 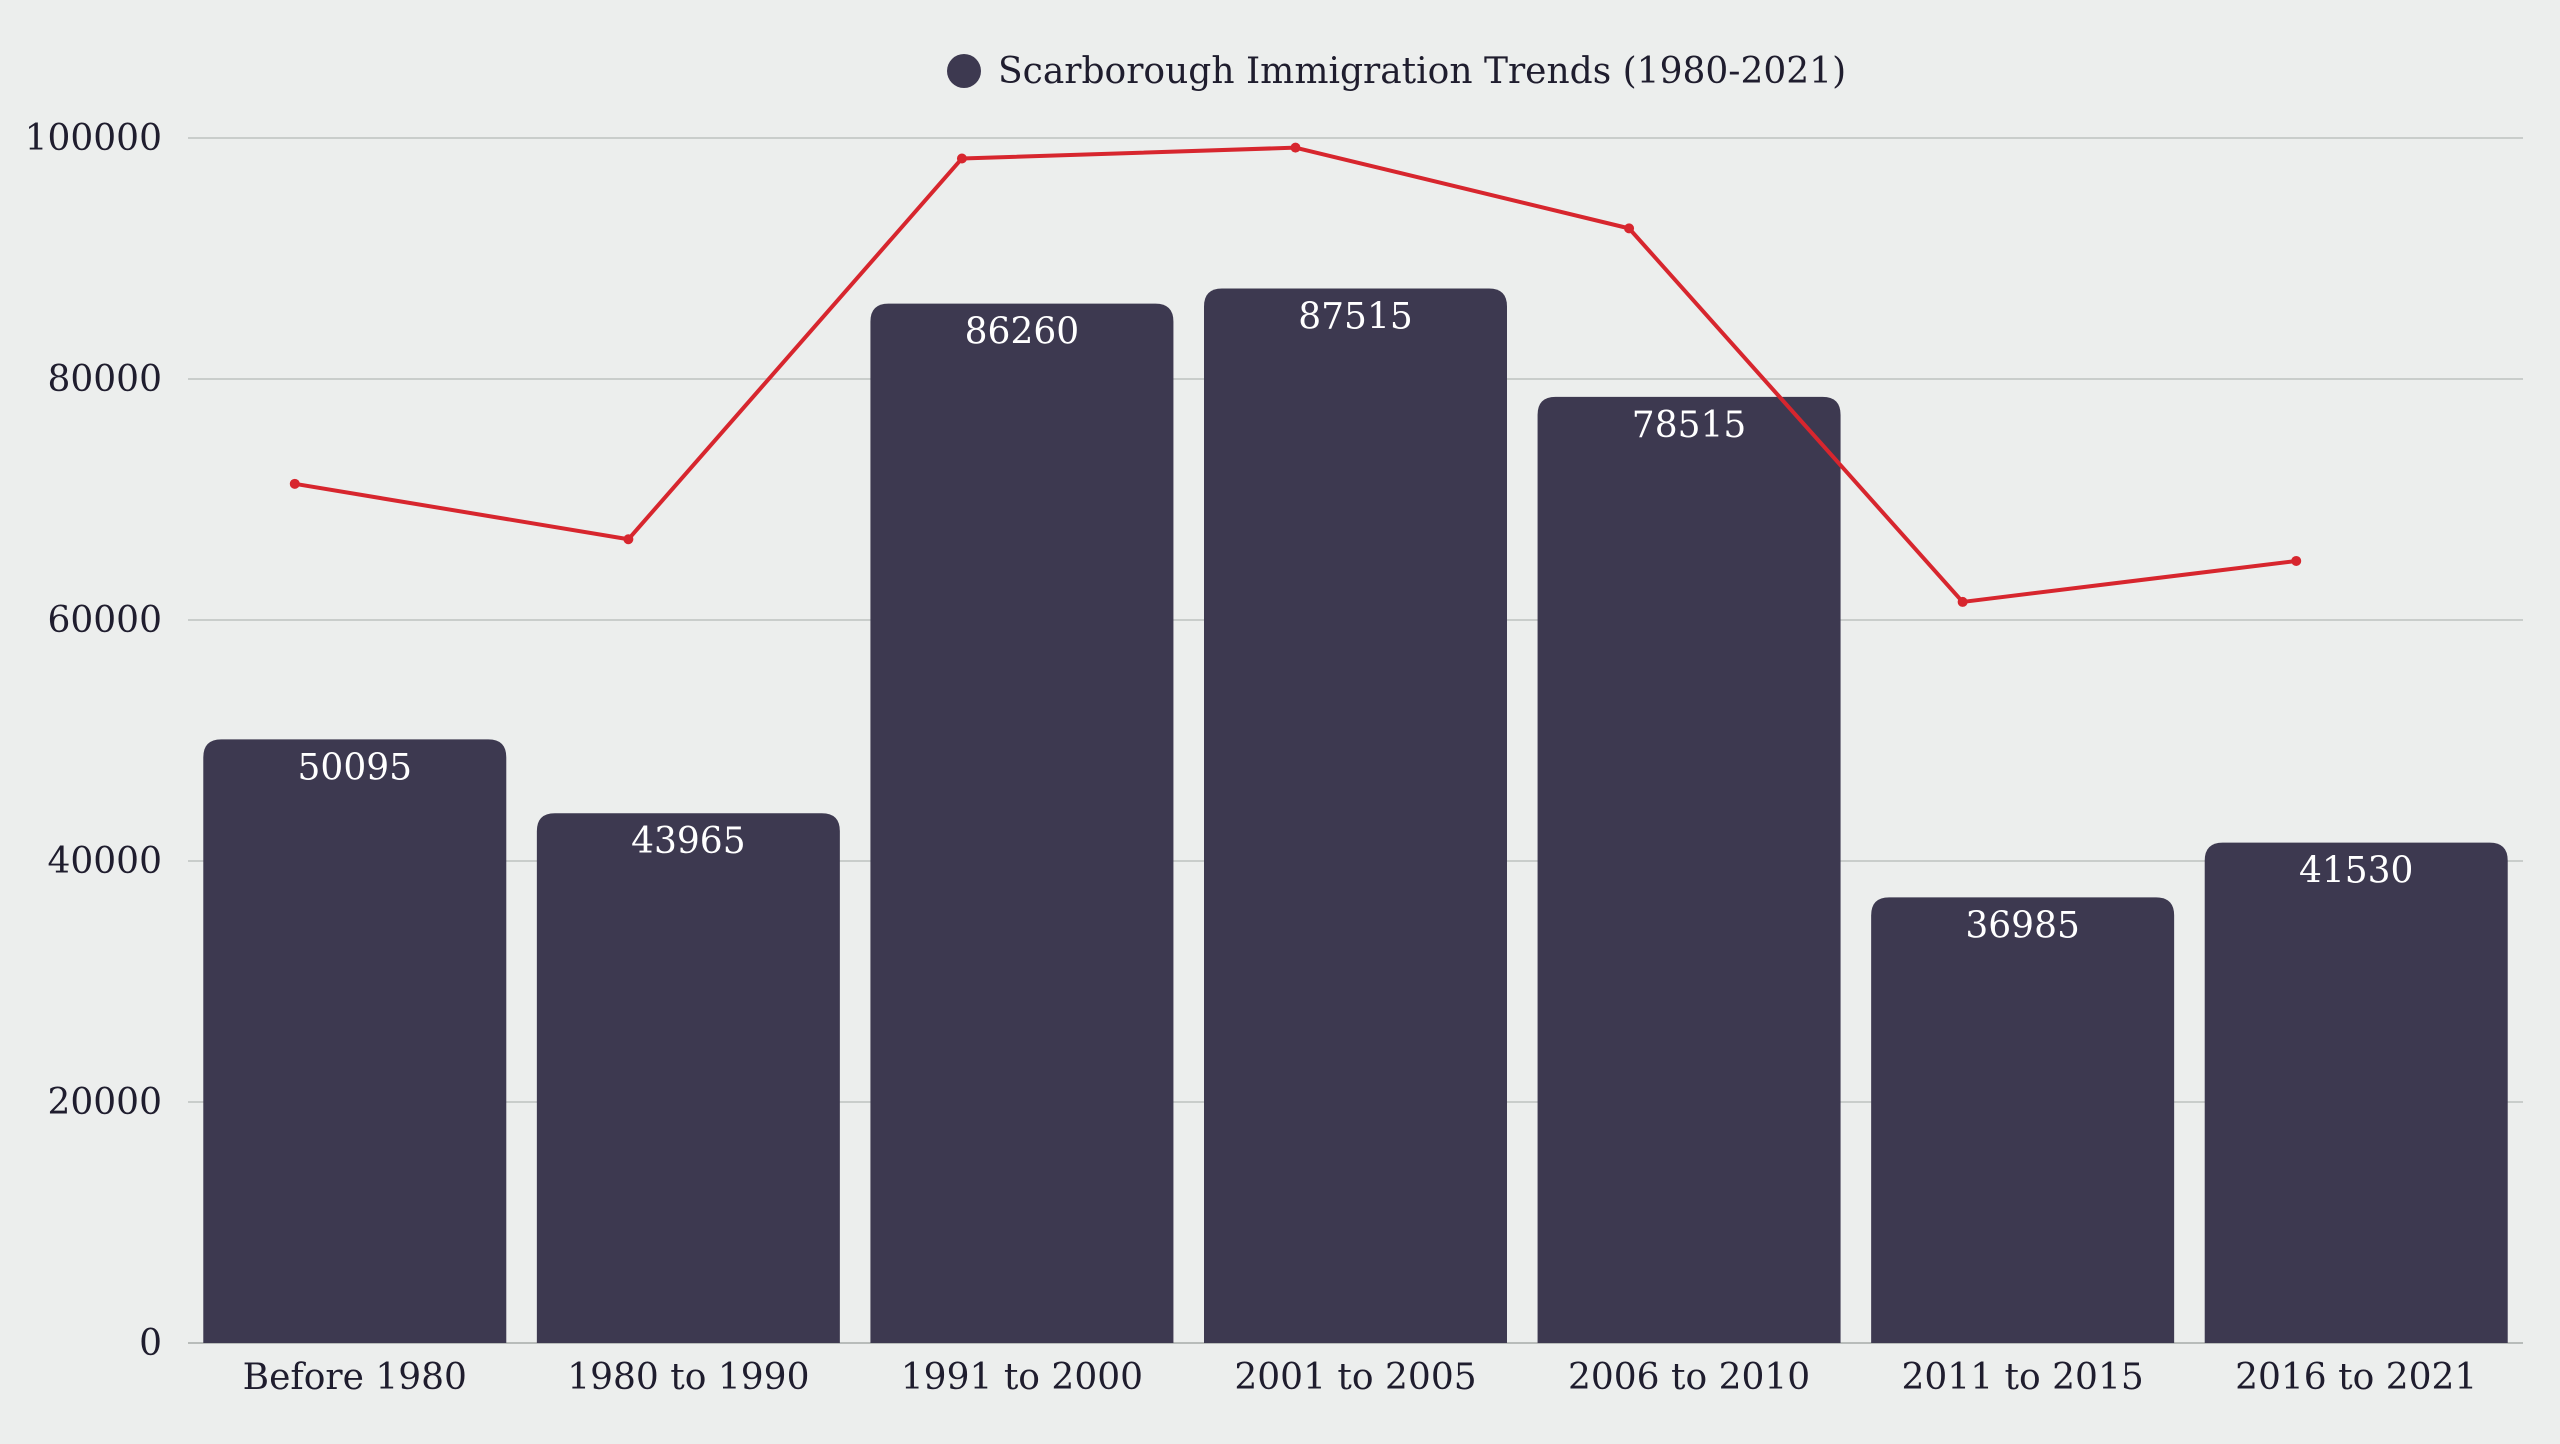 What do you see at coordinates (104, 1102) in the screenshot?
I see `y-tick-label: 20000` at bounding box center [104, 1102].